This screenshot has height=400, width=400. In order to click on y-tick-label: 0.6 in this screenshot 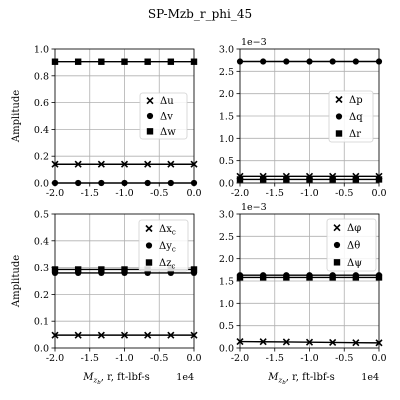, I will do `click(41, 103)`.